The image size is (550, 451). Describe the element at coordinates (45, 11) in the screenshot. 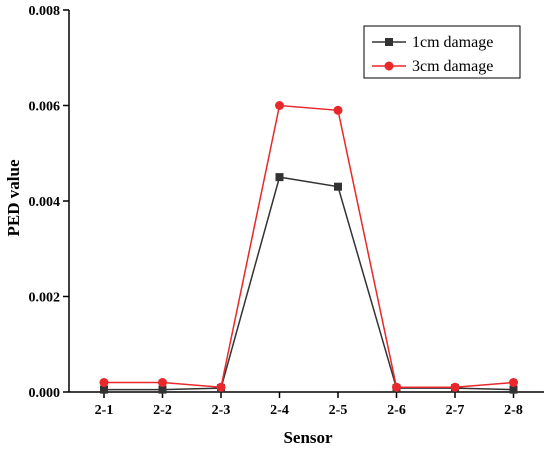

I see `y-tick-label: 0.008` at that location.